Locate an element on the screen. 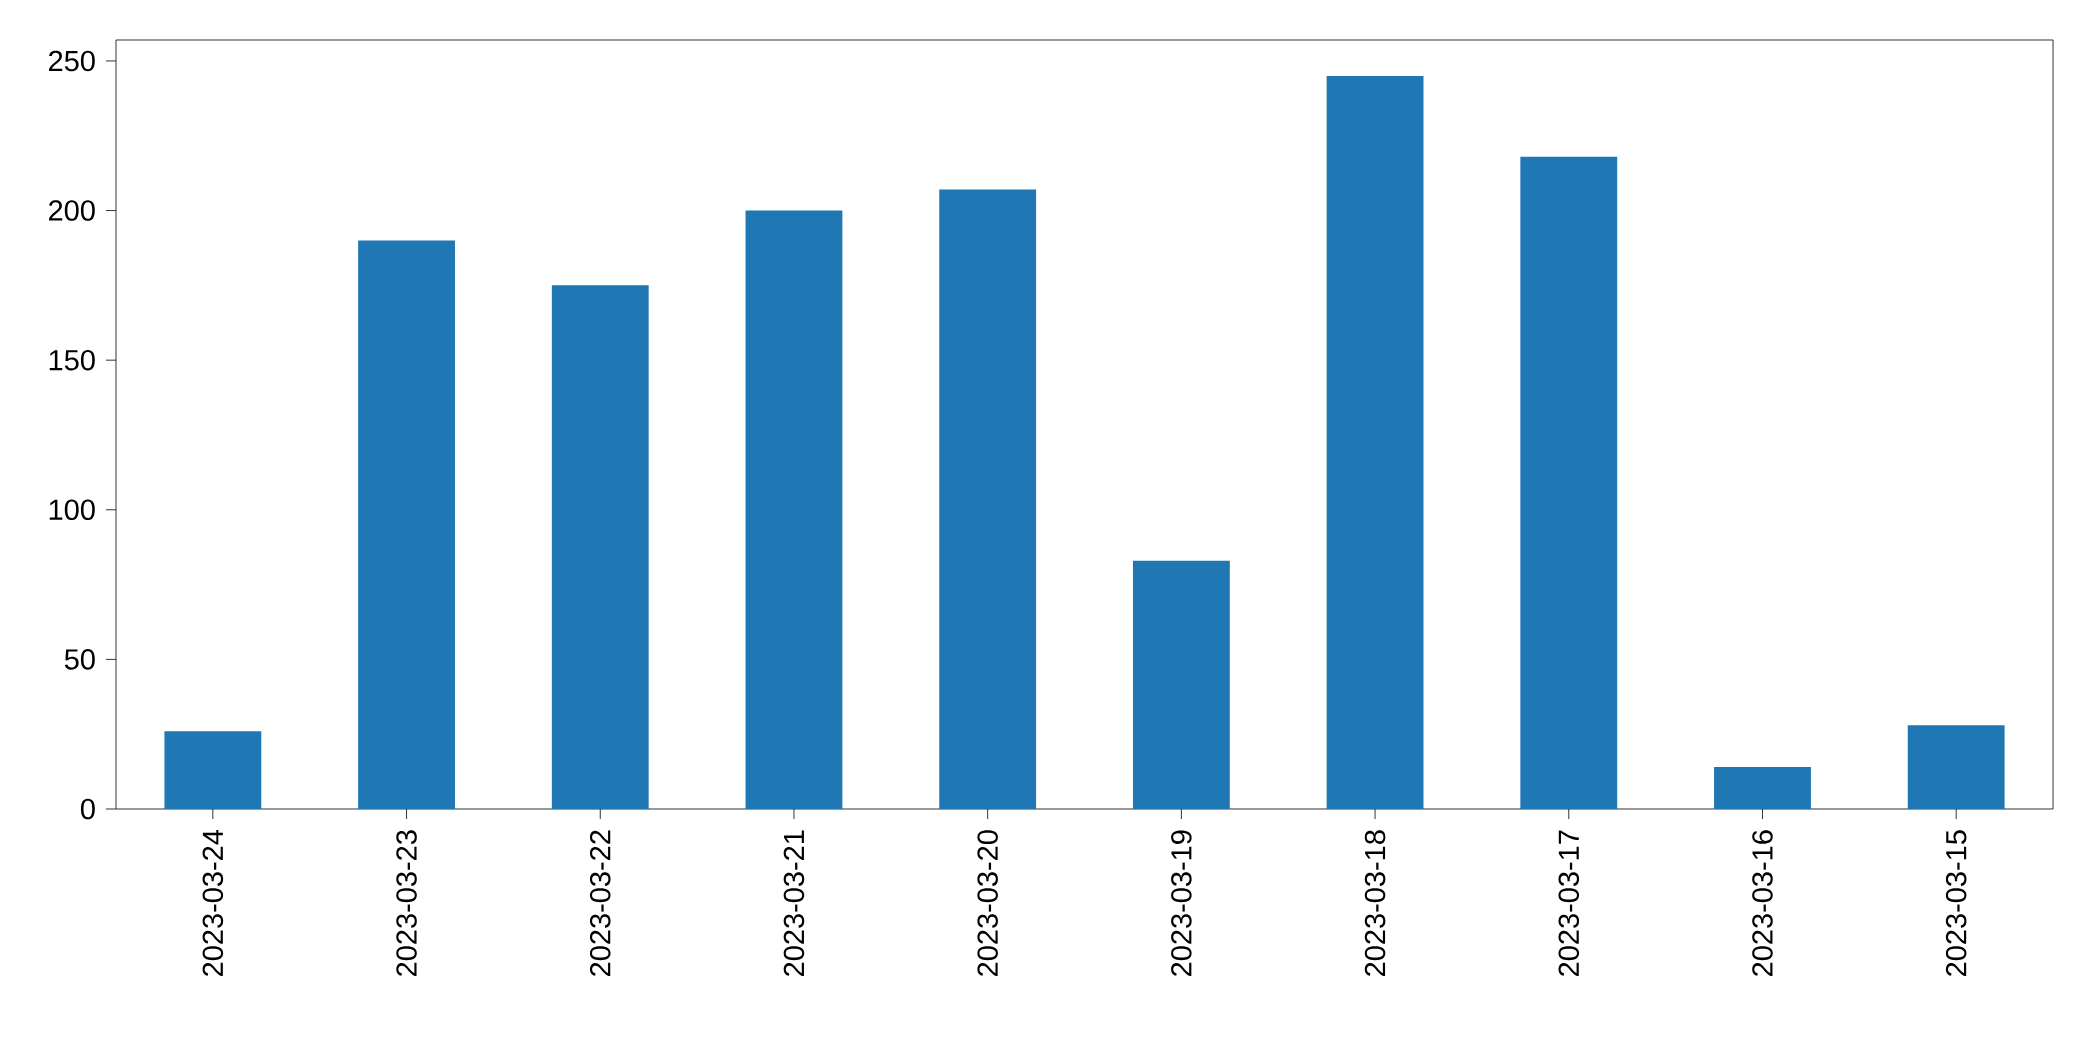  y-tick-label: 200 is located at coordinates (72, 210).